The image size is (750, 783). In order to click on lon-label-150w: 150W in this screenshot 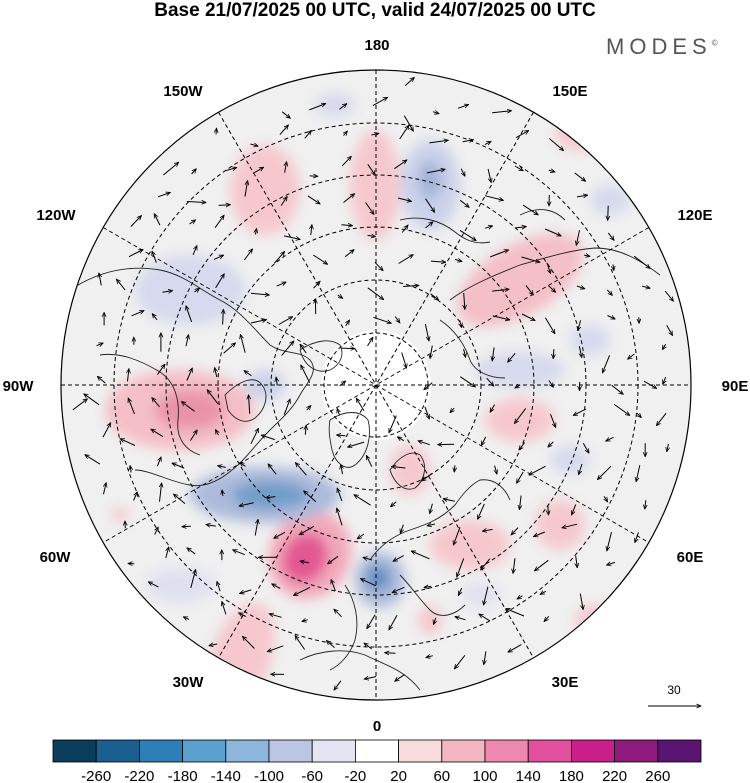, I will do `click(183, 91)`.